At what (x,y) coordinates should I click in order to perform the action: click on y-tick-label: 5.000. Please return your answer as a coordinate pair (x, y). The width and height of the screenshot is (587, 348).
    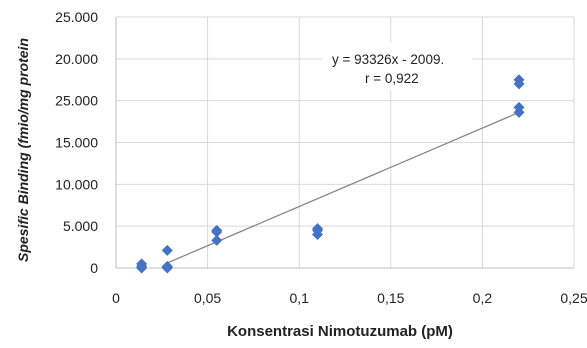
    Looking at the image, I should click on (80, 226).